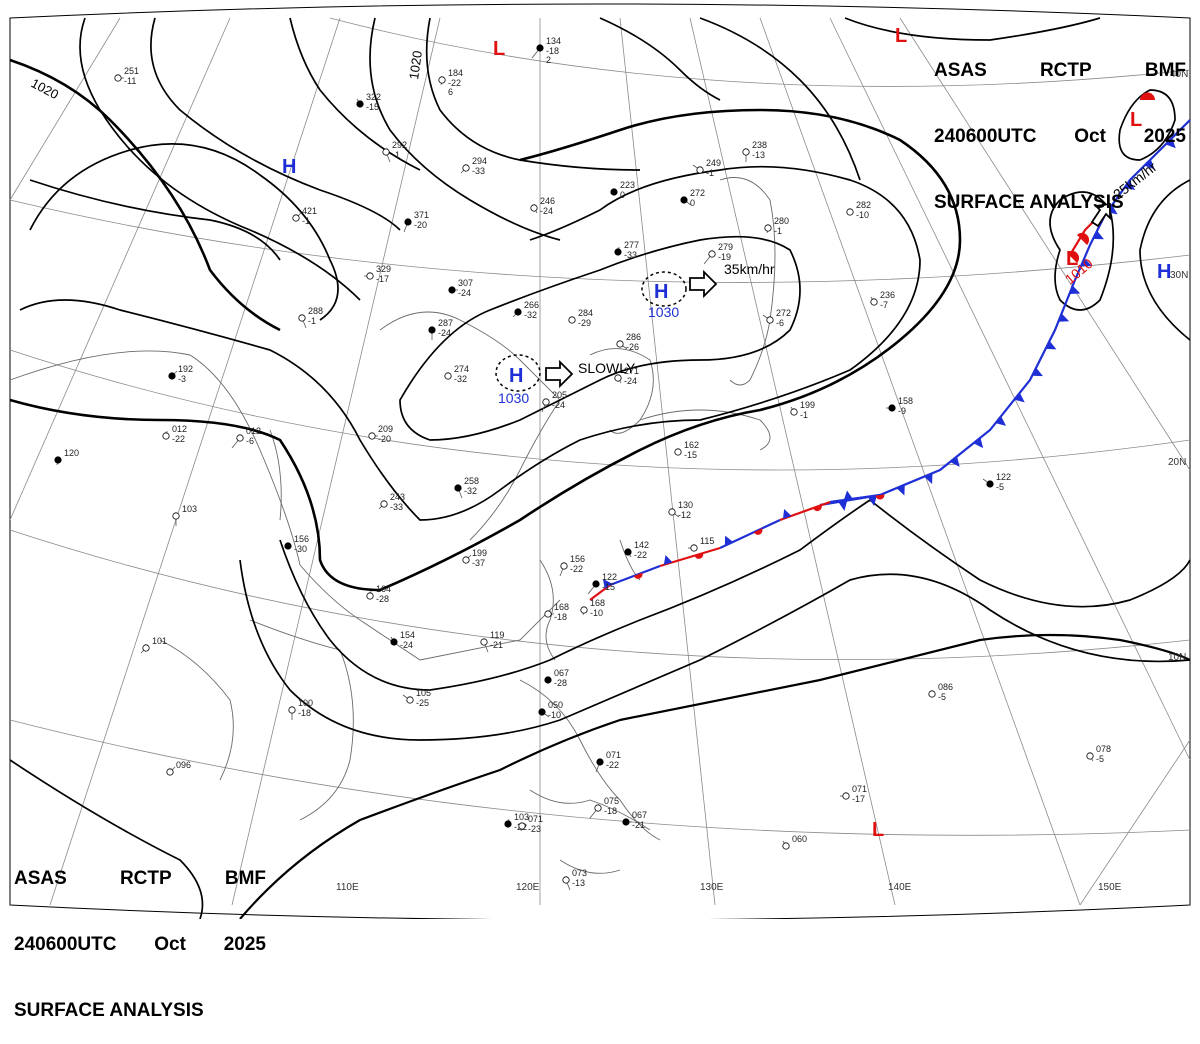  What do you see at coordinates (1165, 70) in the screenshot?
I see `header-office: BMF` at bounding box center [1165, 70].